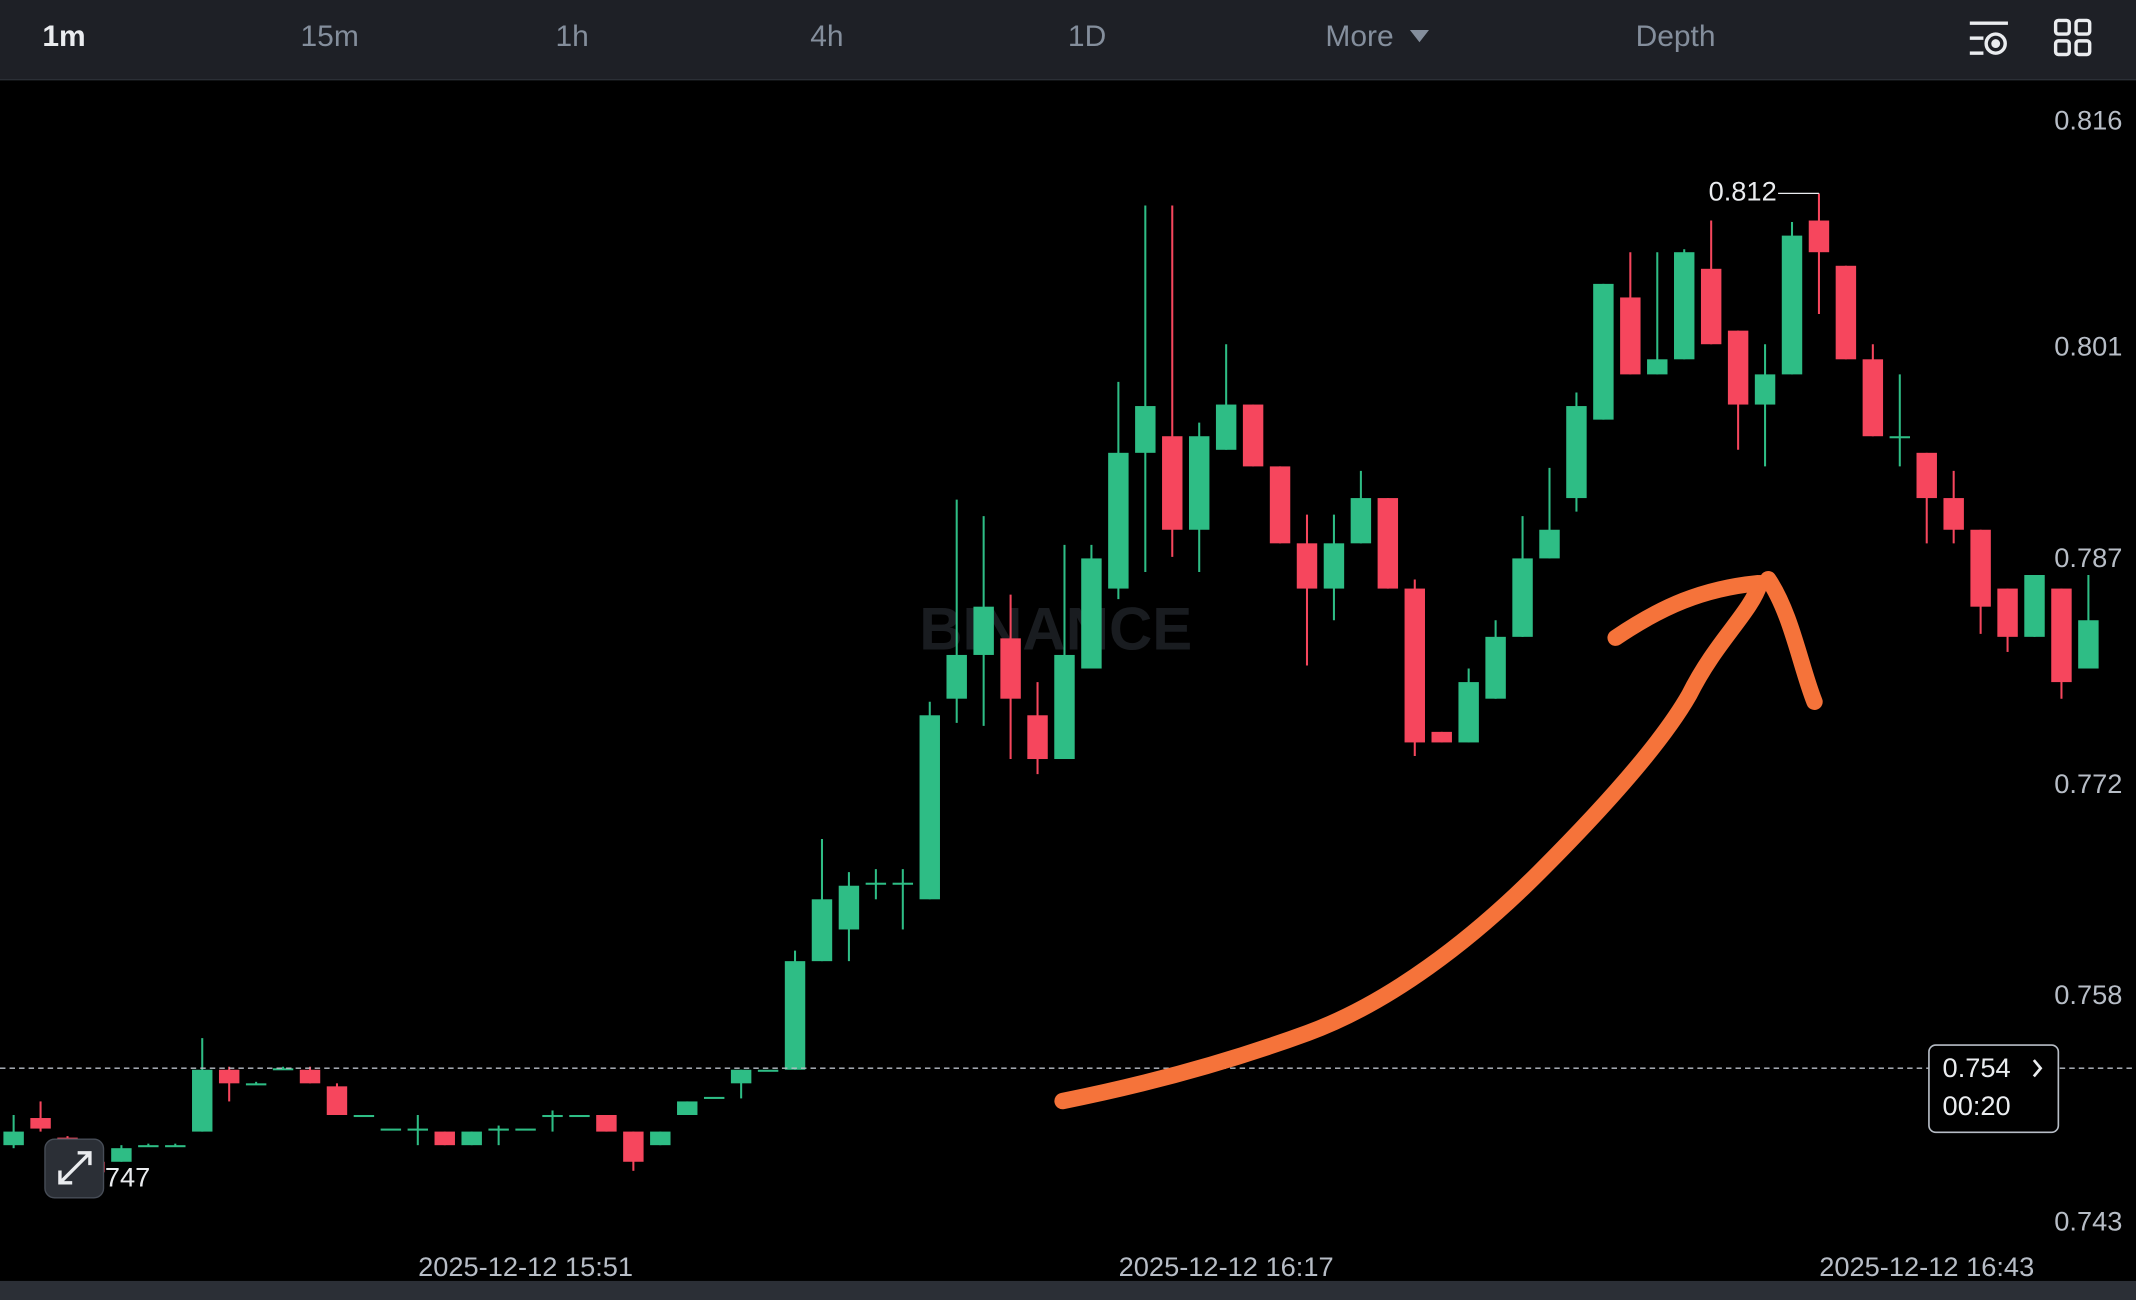 Image resolution: width=2136 pixels, height=1300 pixels. What do you see at coordinates (74, 1168) in the screenshot?
I see `expand-button` at bounding box center [74, 1168].